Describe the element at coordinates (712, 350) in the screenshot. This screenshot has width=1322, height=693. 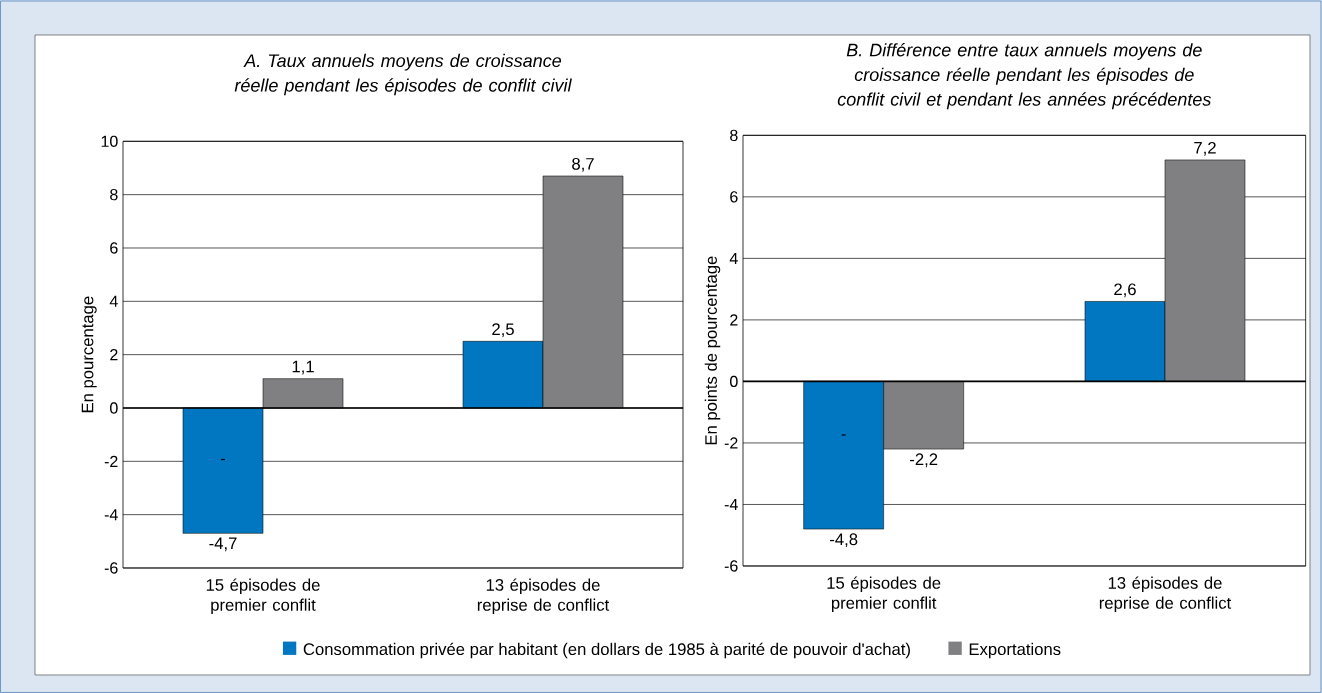
I see `y-axis-title: En points de pourcentage` at that location.